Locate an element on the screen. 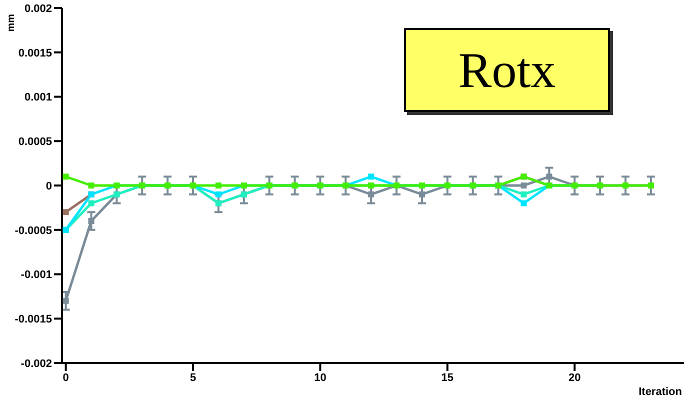 This screenshot has width=684, height=407. annotation: Rotx is located at coordinates (507, 70).